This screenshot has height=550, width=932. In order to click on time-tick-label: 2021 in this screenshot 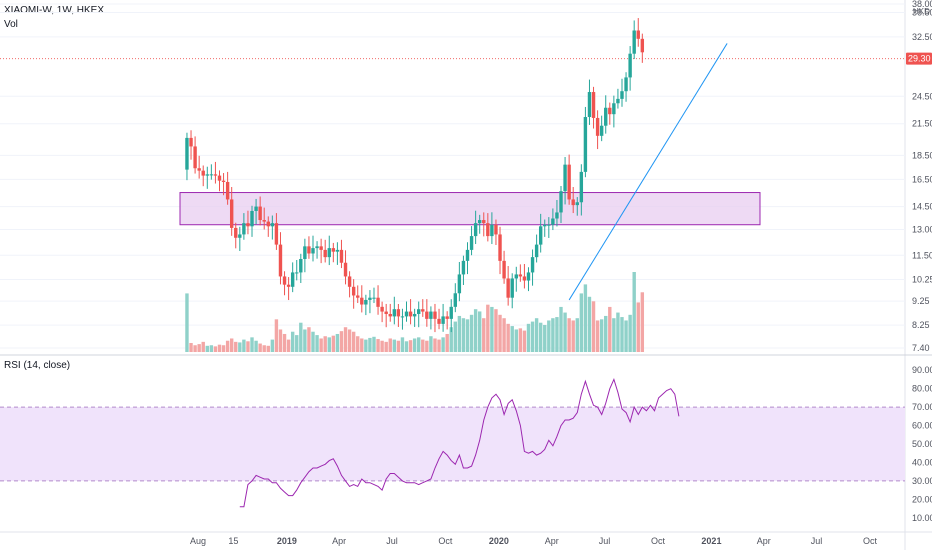, I will do `click(711, 541)`.